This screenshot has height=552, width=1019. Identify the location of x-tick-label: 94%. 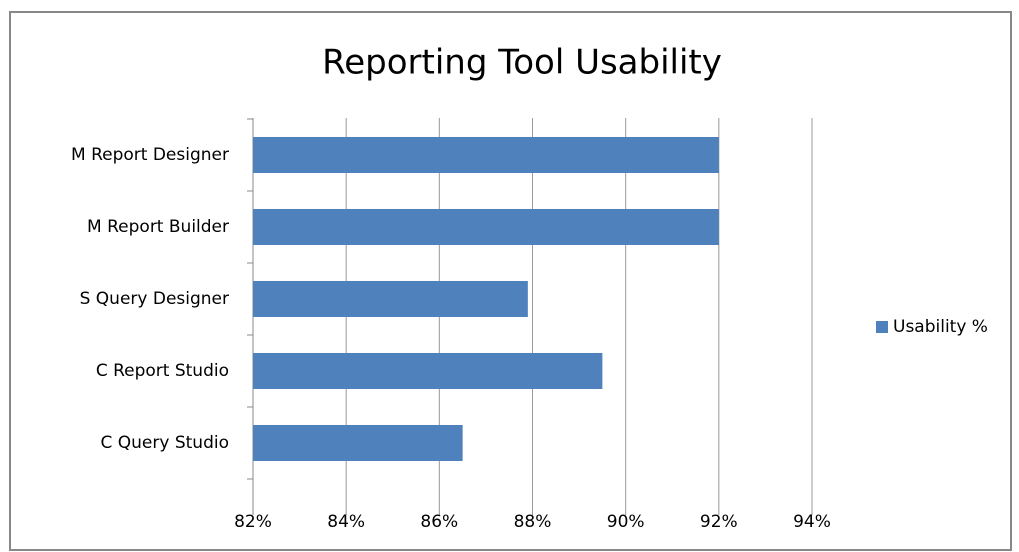
(812, 522).